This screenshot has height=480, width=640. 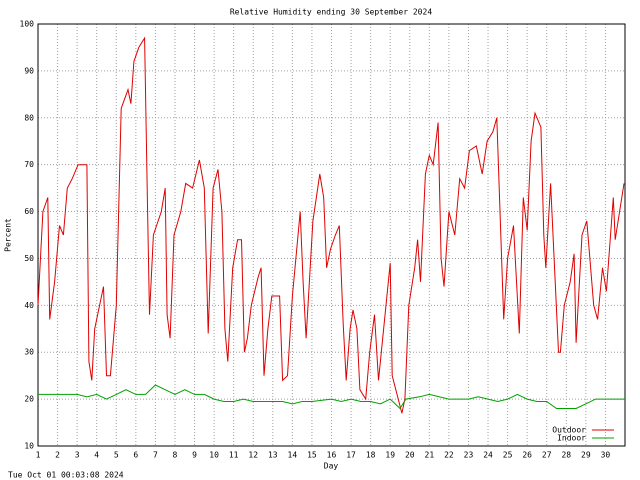 What do you see at coordinates (410, 455) in the screenshot?
I see `x-tick-label: 20` at bounding box center [410, 455].